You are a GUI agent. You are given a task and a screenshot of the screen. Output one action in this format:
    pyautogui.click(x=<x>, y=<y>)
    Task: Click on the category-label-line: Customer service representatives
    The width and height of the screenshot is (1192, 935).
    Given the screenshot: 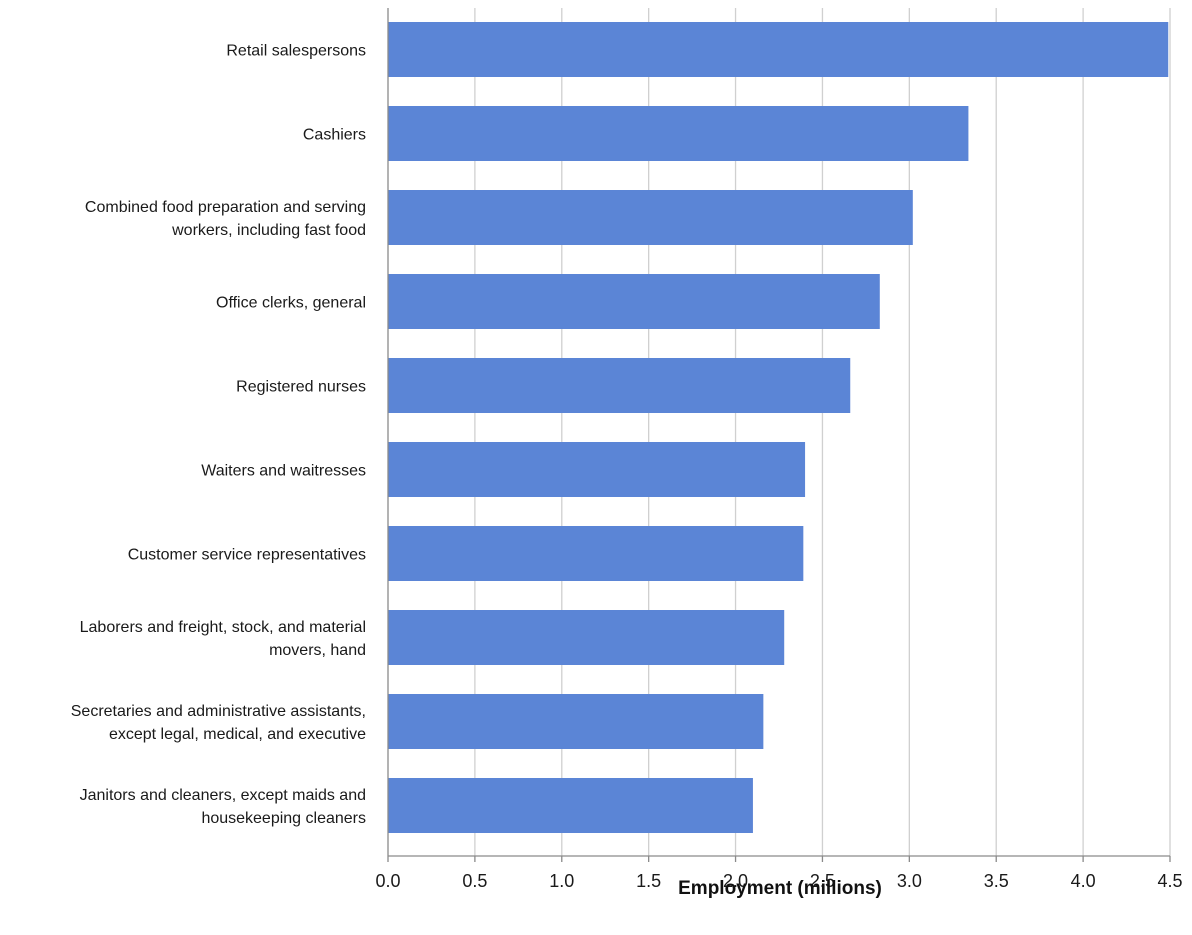 What is the action you would take?
    pyautogui.click(x=247, y=555)
    